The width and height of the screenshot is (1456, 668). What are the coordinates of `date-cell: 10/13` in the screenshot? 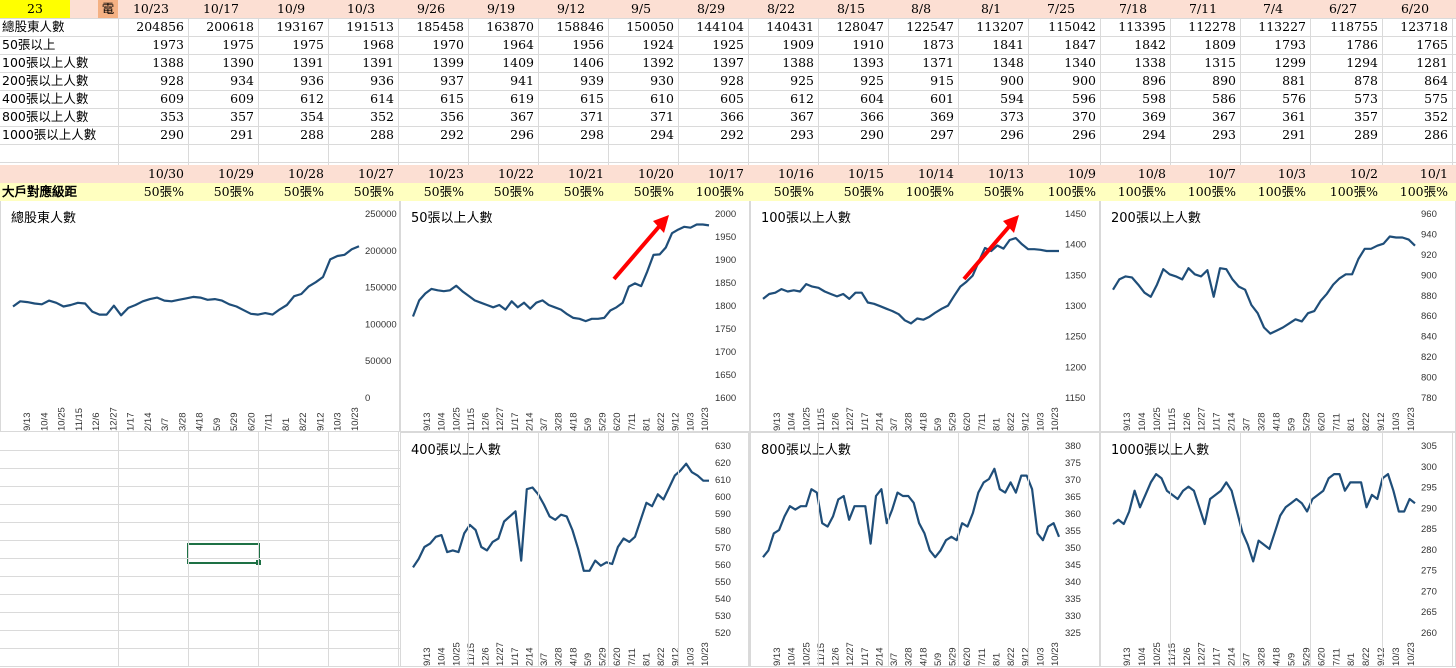 It's located at (1005, 173).